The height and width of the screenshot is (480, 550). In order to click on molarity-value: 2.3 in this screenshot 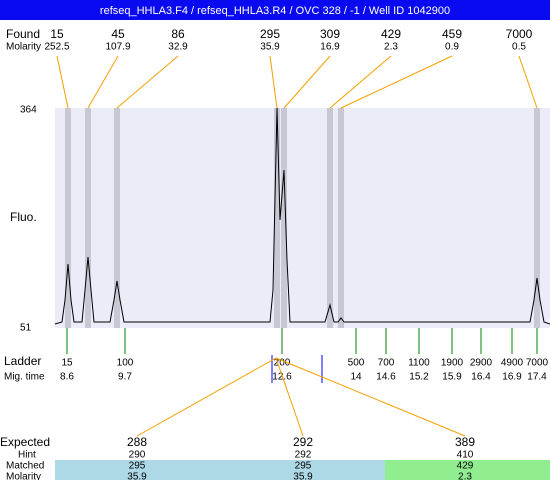, I will do `click(465, 476)`.